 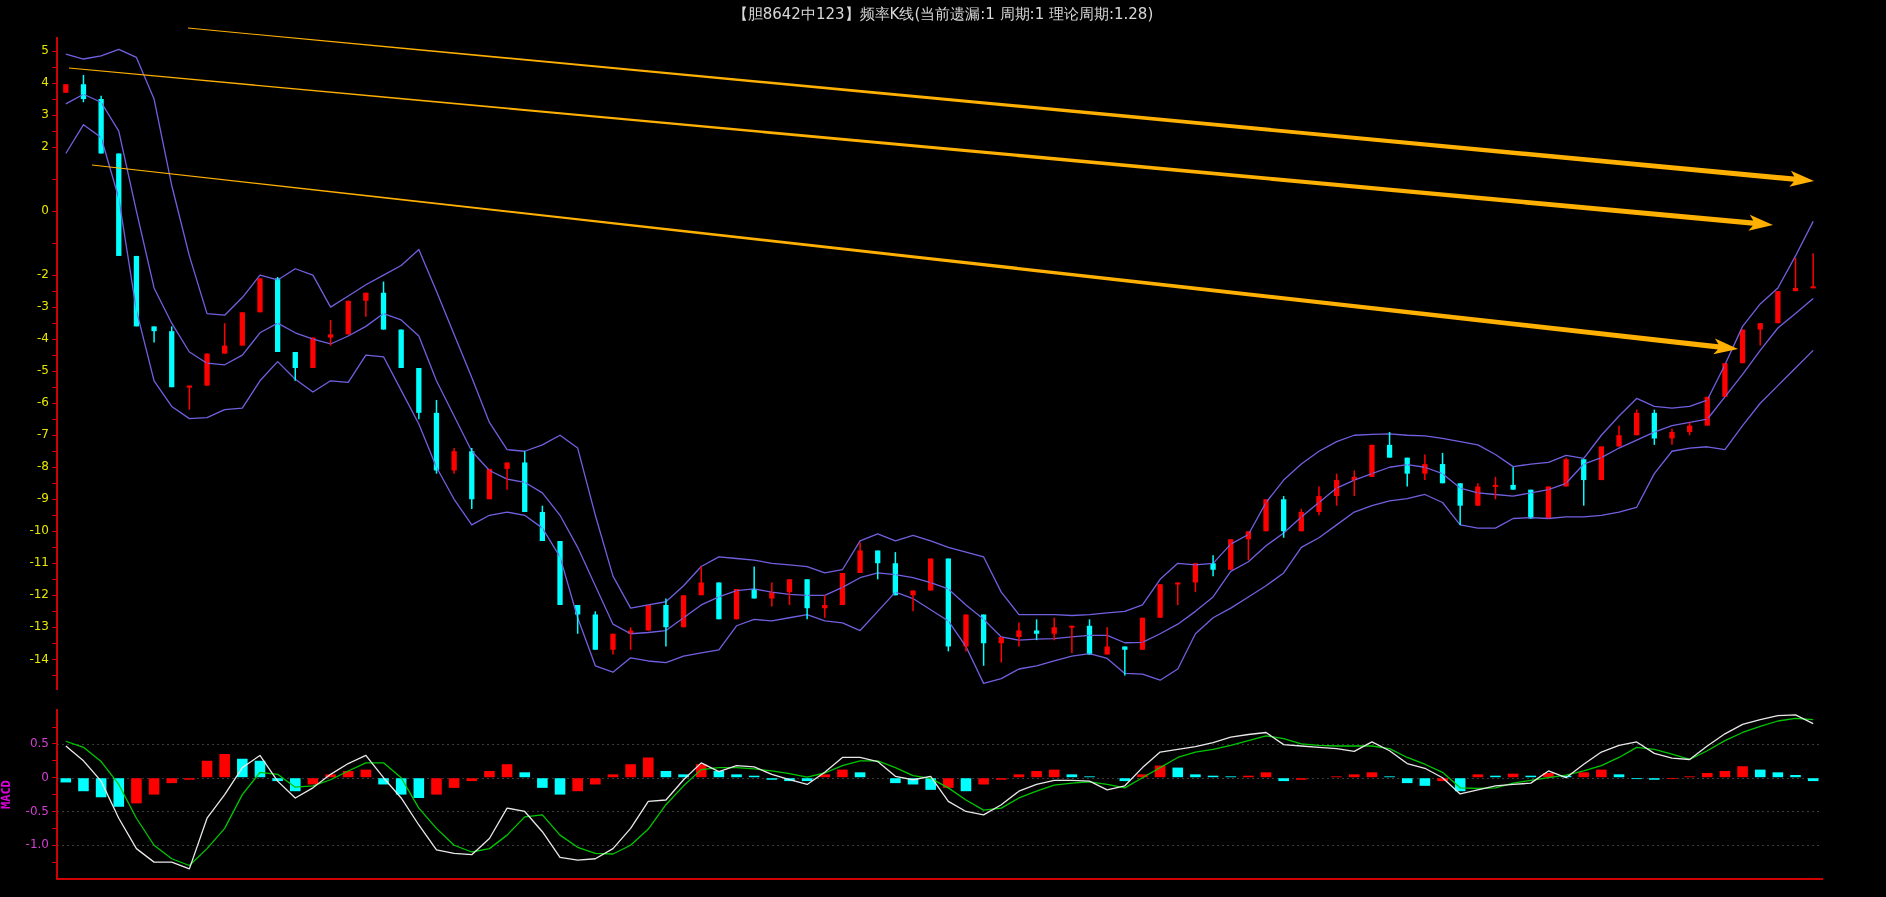 I want to click on y-tick-label: -12, so click(x=39, y=594).